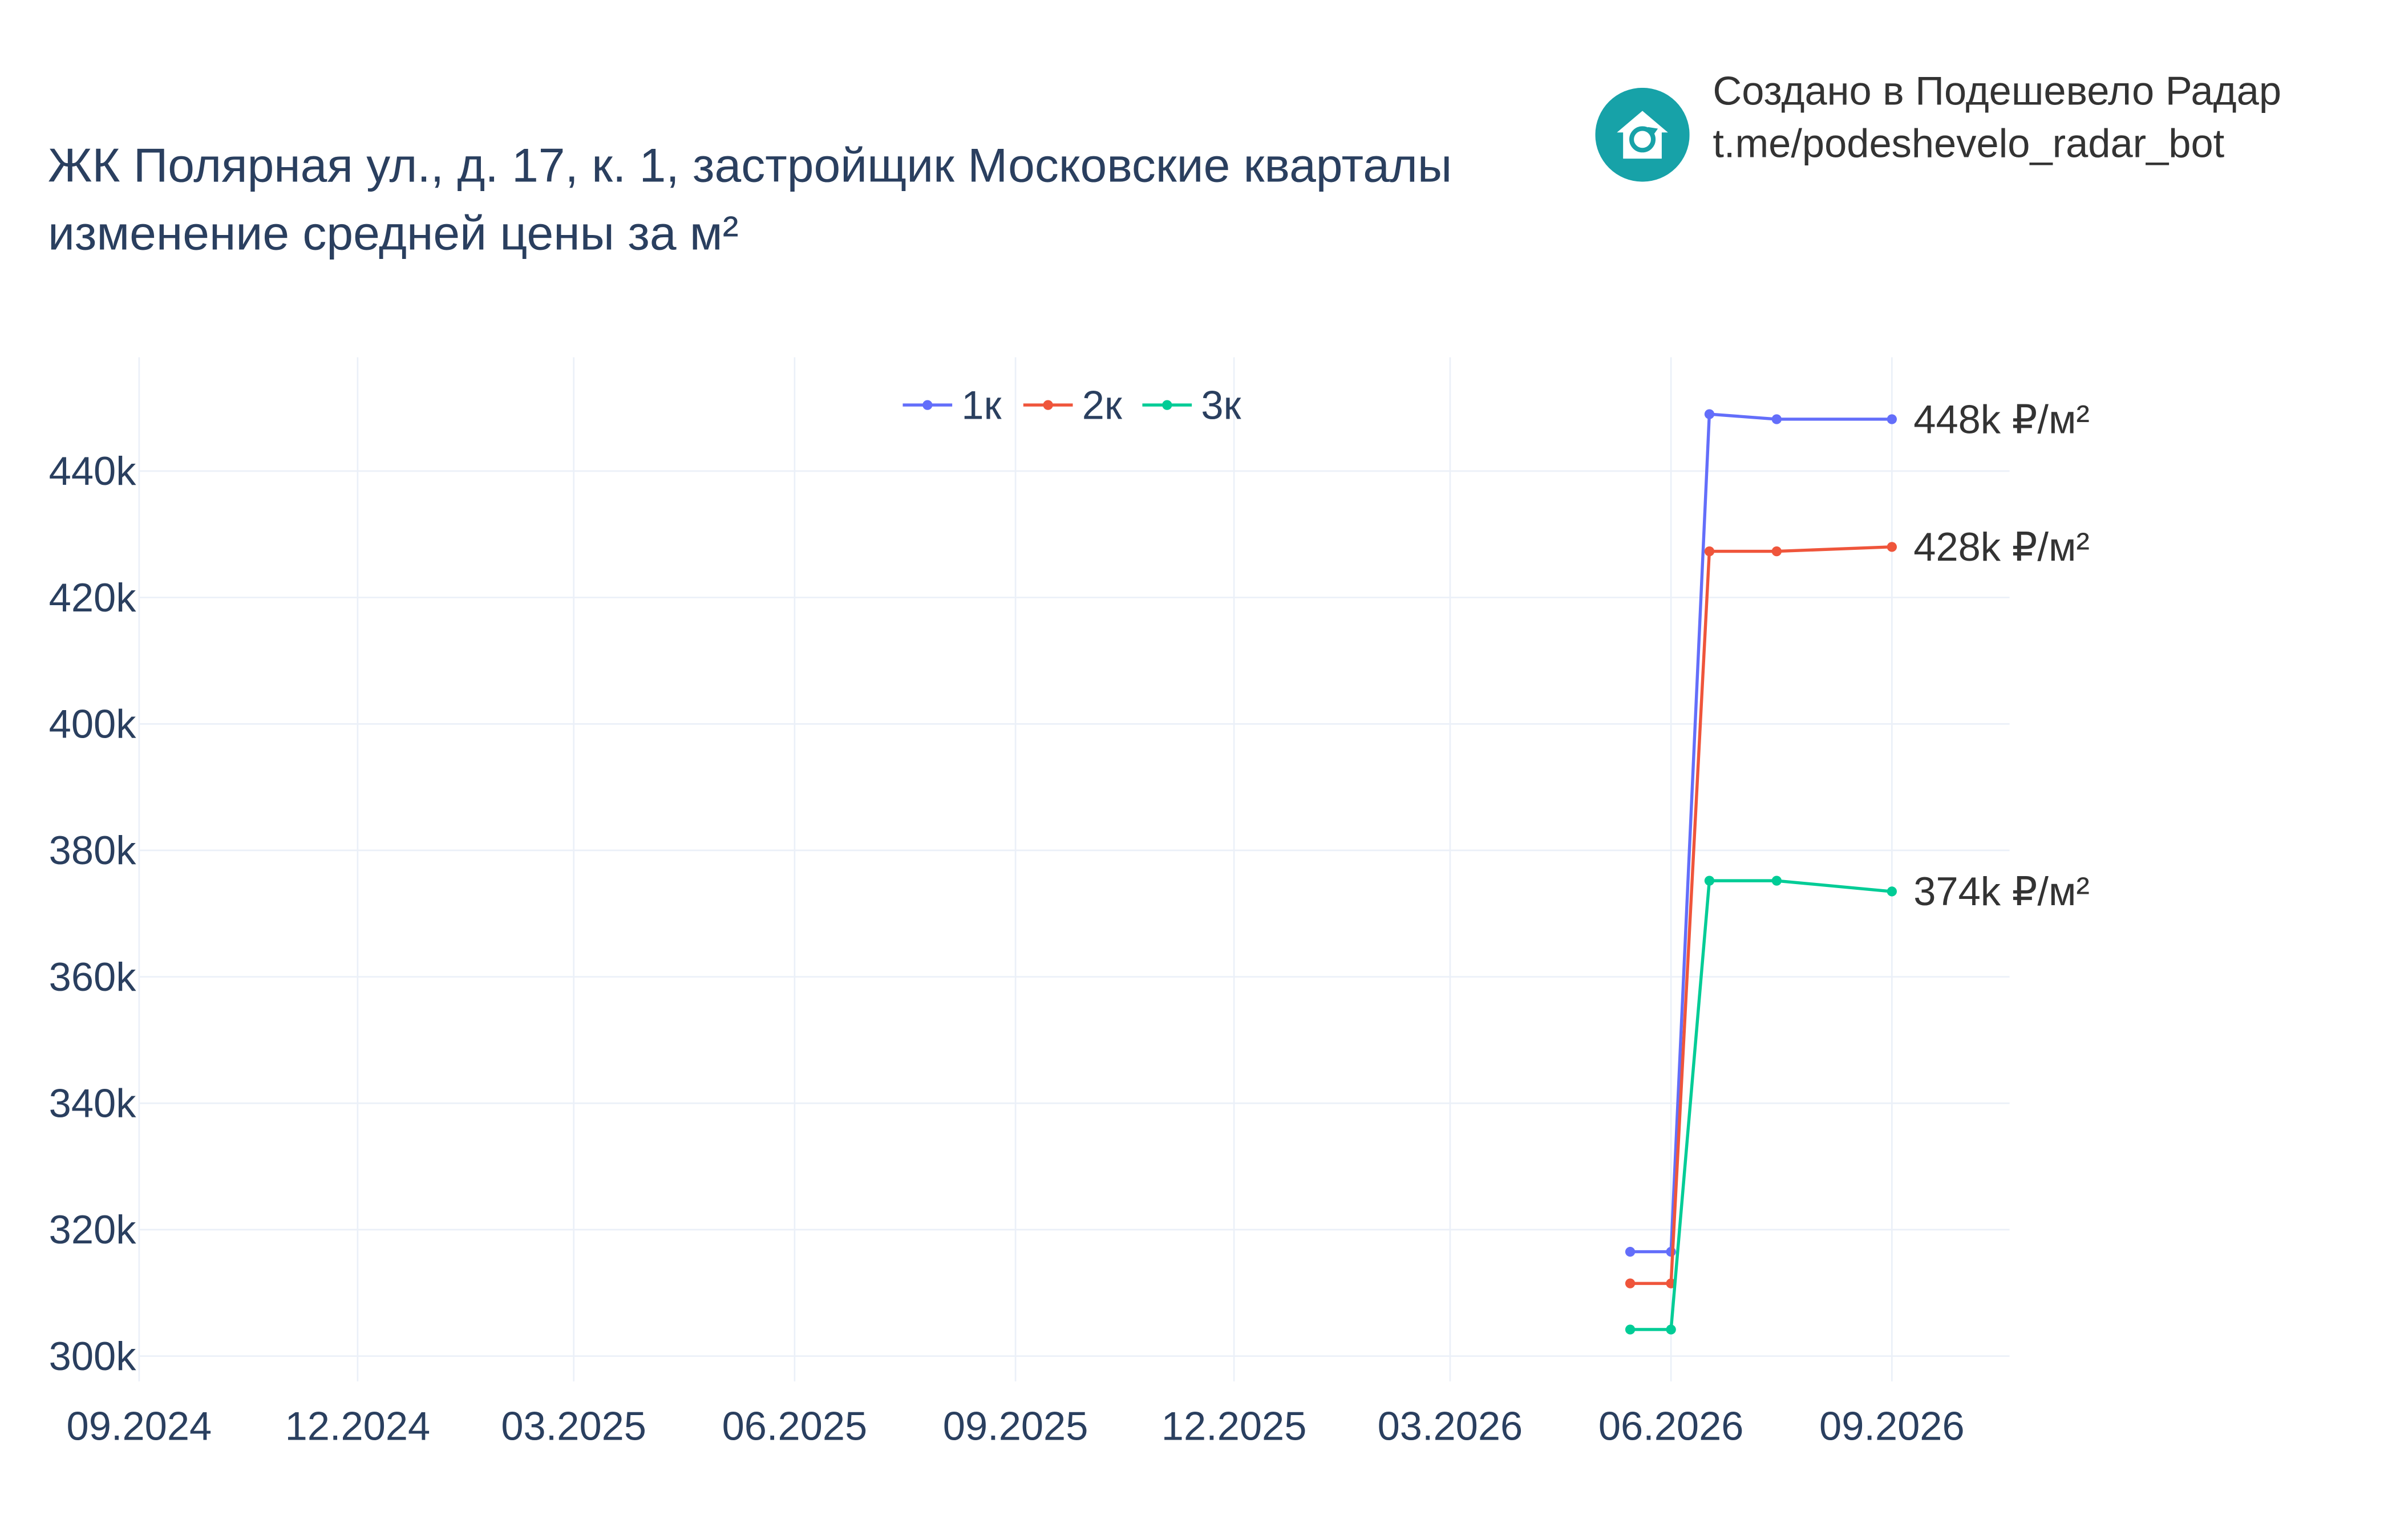 This screenshot has height=1540, width=2396. What do you see at coordinates (139, 1426) in the screenshot?
I see `x-tick-label: 09.2024` at bounding box center [139, 1426].